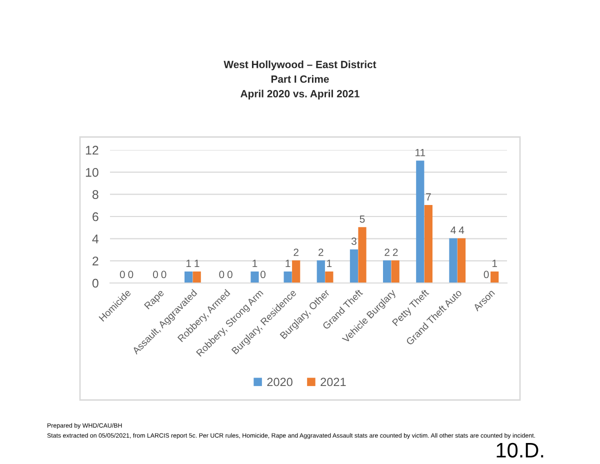  Describe the element at coordinates (428, 196) in the screenshot. I see `data-label: 7` at that location.